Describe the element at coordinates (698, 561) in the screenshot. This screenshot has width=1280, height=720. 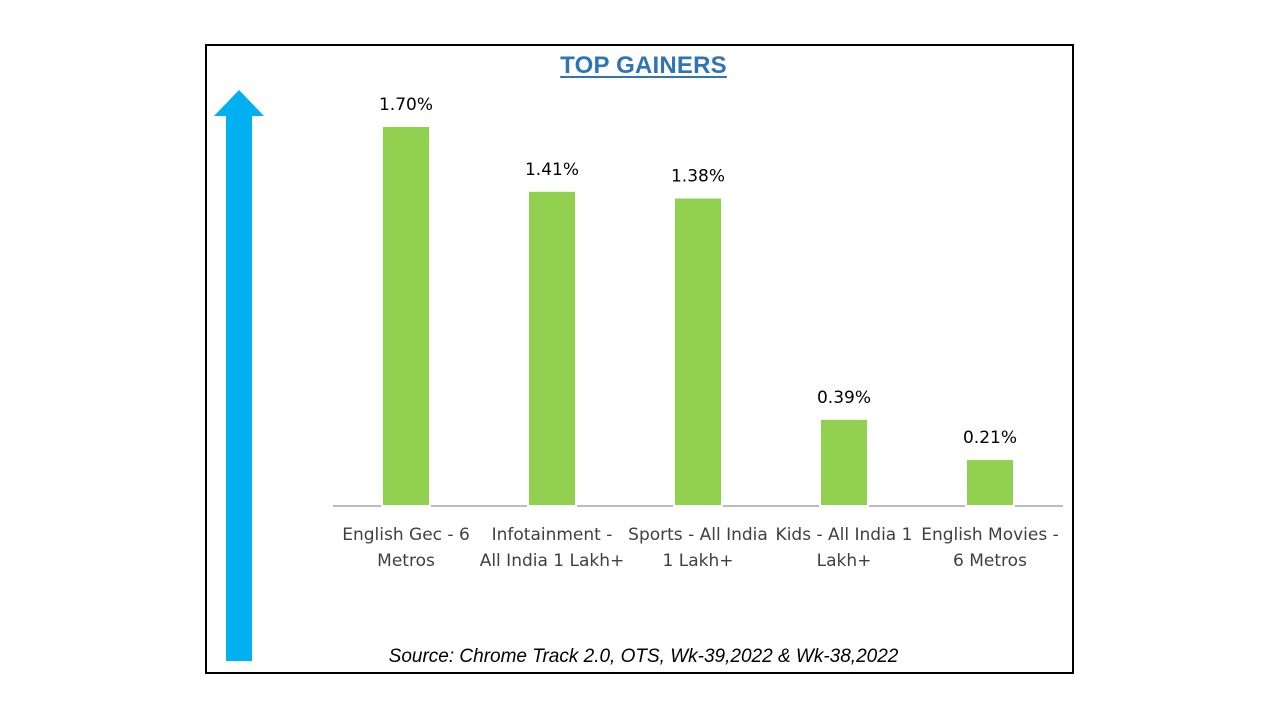
I see `category-label-2-line-1: 1 Lakh+` at that location.